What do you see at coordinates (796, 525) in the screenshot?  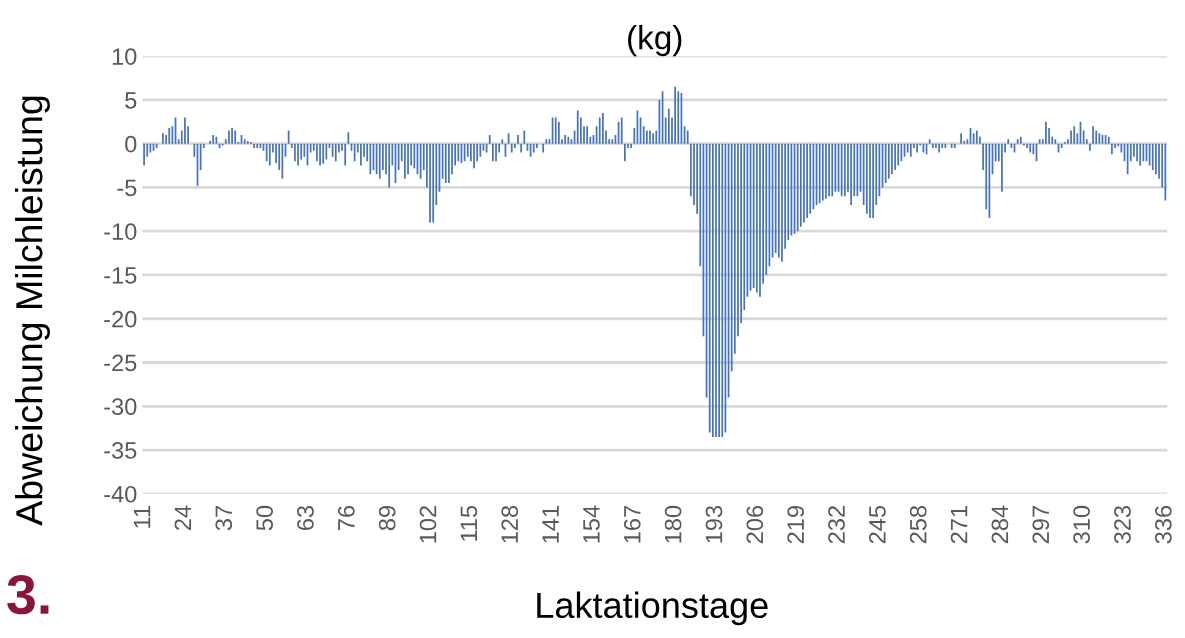 I see `x-tick-label: 219` at bounding box center [796, 525].